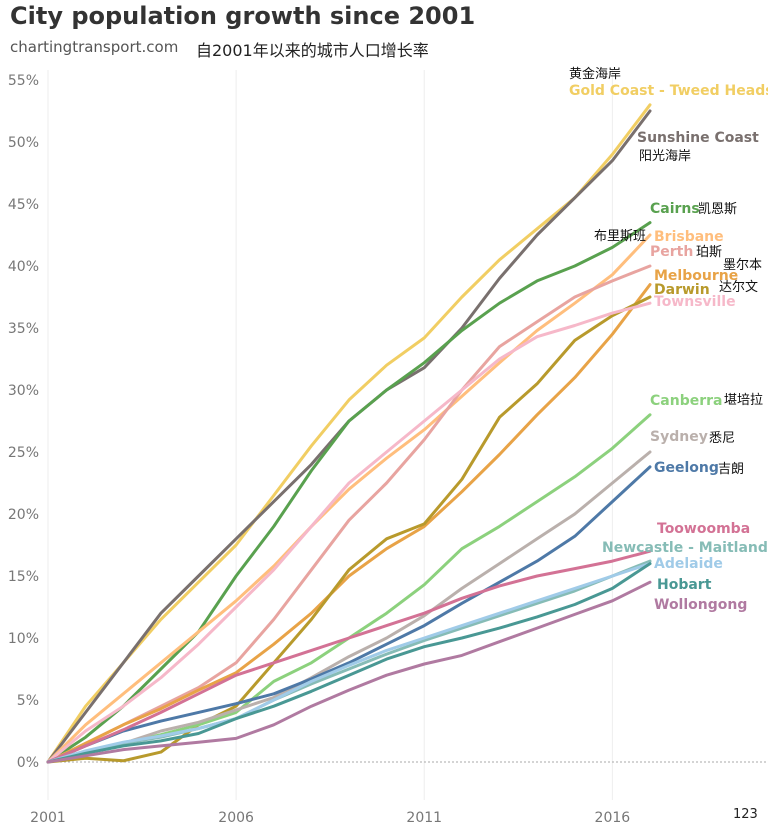  Describe the element at coordinates (312, 50) in the screenshot. I see `chart-subtitle-zh: 自2001年以来的城市人口增长率` at that location.